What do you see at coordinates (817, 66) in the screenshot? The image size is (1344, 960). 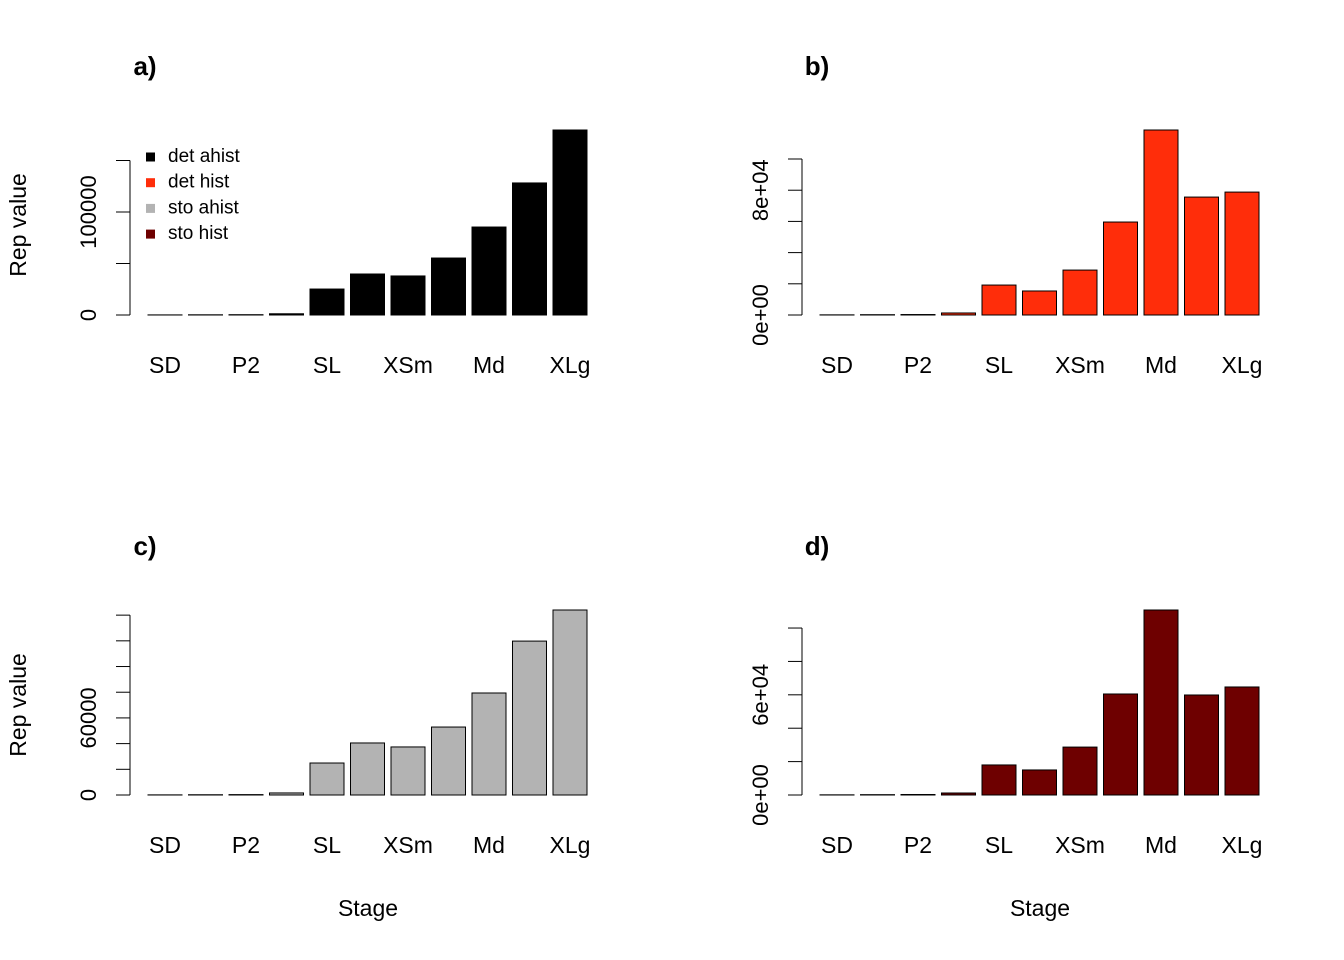 I see `panel-title: b)` at bounding box center [817, 66].